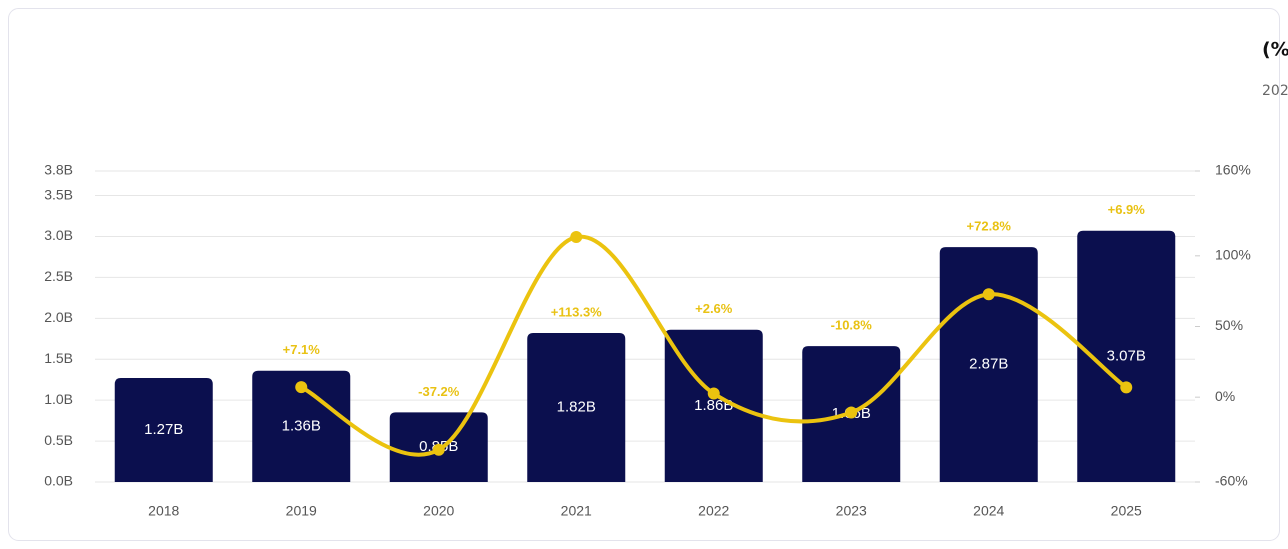 The height and width of the screenshot is (549, 1288). What do you see at coordinates (988, 511) in the screenshot?
I see `x-tick-label: 2024` at bounding box center [988, 511].